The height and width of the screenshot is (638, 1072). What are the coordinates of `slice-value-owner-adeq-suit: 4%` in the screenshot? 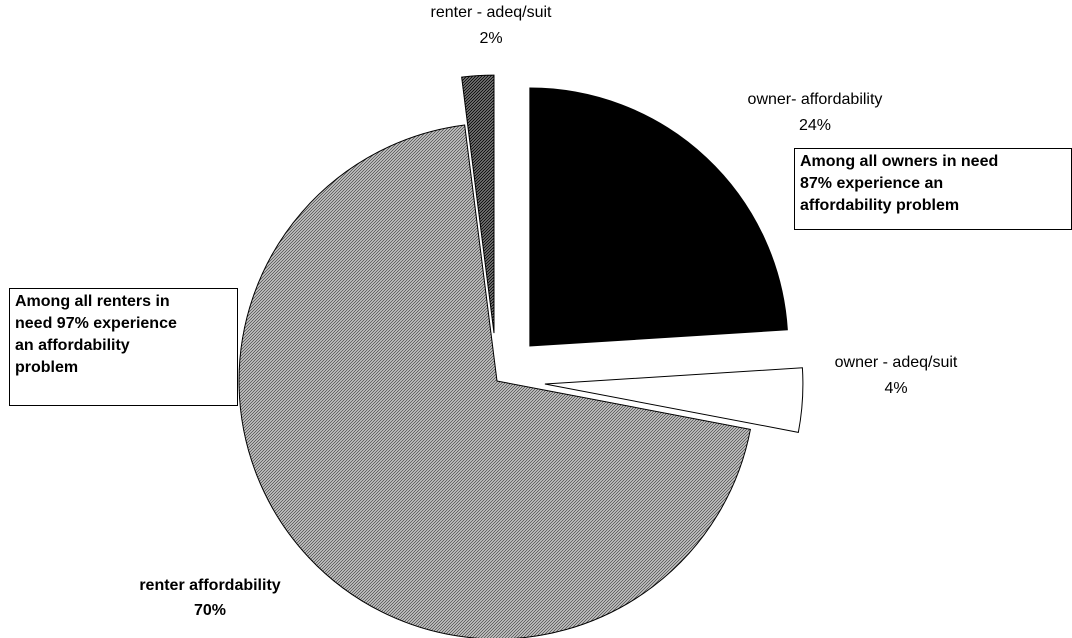 It's located at (895, 388).